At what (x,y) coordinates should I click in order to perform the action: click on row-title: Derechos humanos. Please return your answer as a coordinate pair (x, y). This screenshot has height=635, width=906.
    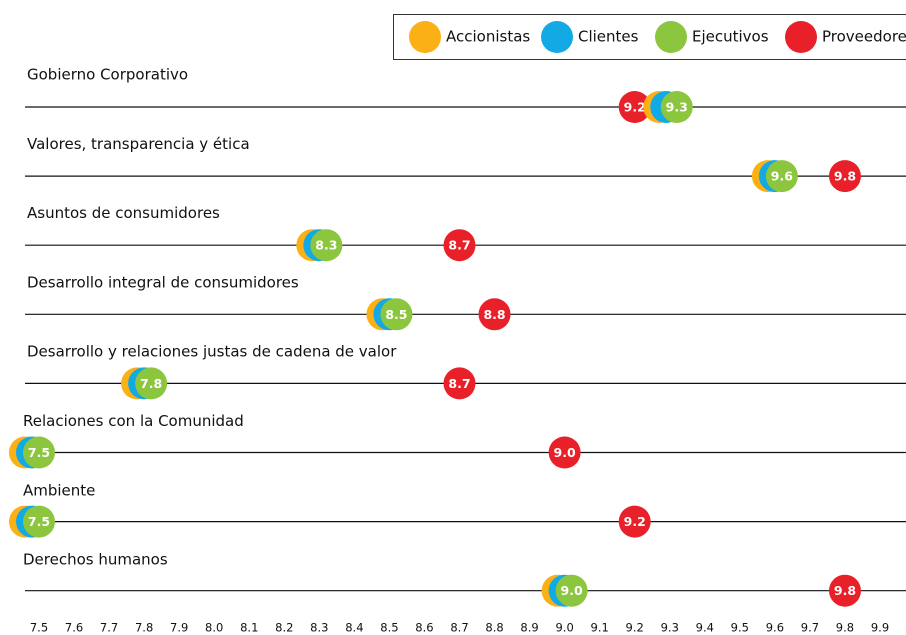
    Looking at the image, I should click on (95, 560).